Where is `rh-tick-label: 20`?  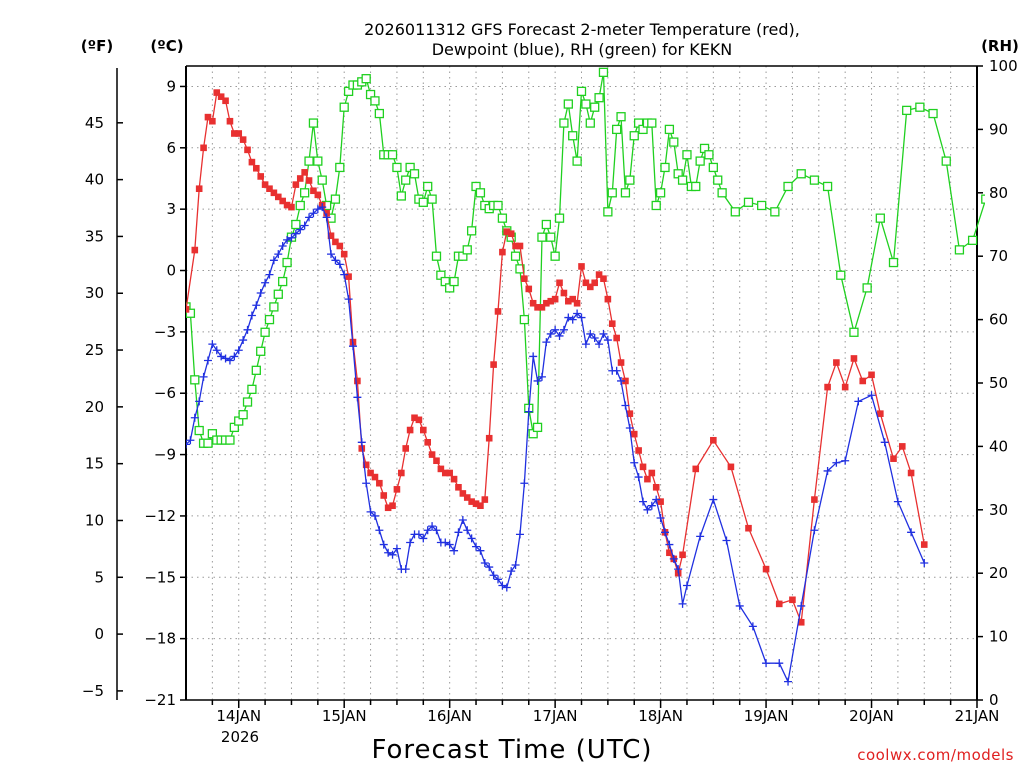 rh-tick-label: 20 is located at coordinates (998, 573).